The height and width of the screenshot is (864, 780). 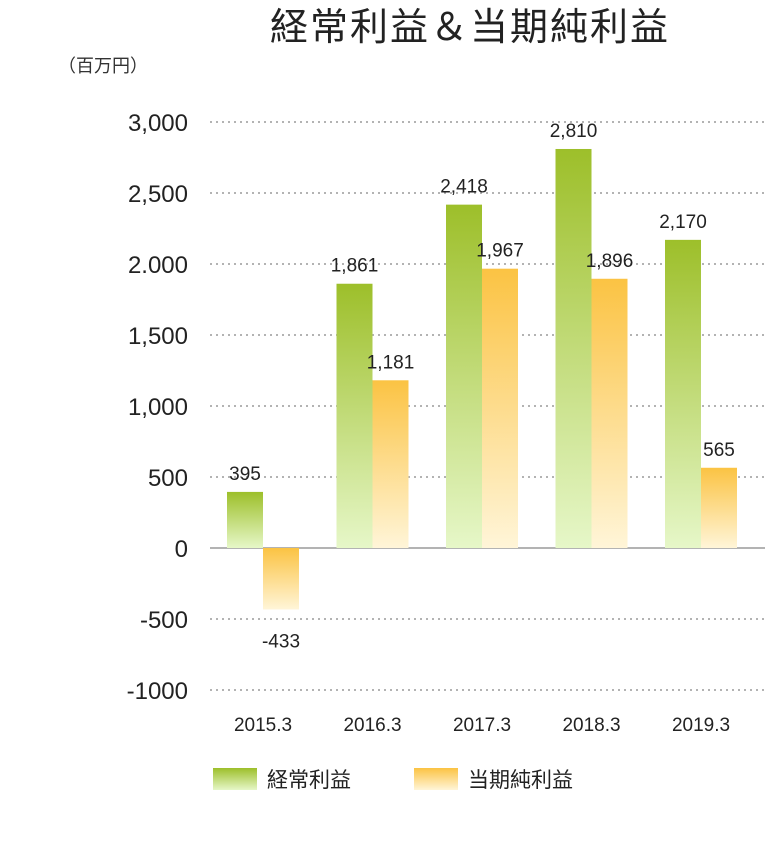 What do you see at coordinates (355, 266) in the screenshot?
I see `data-label: 1,861` at bounding box center [355, 266].